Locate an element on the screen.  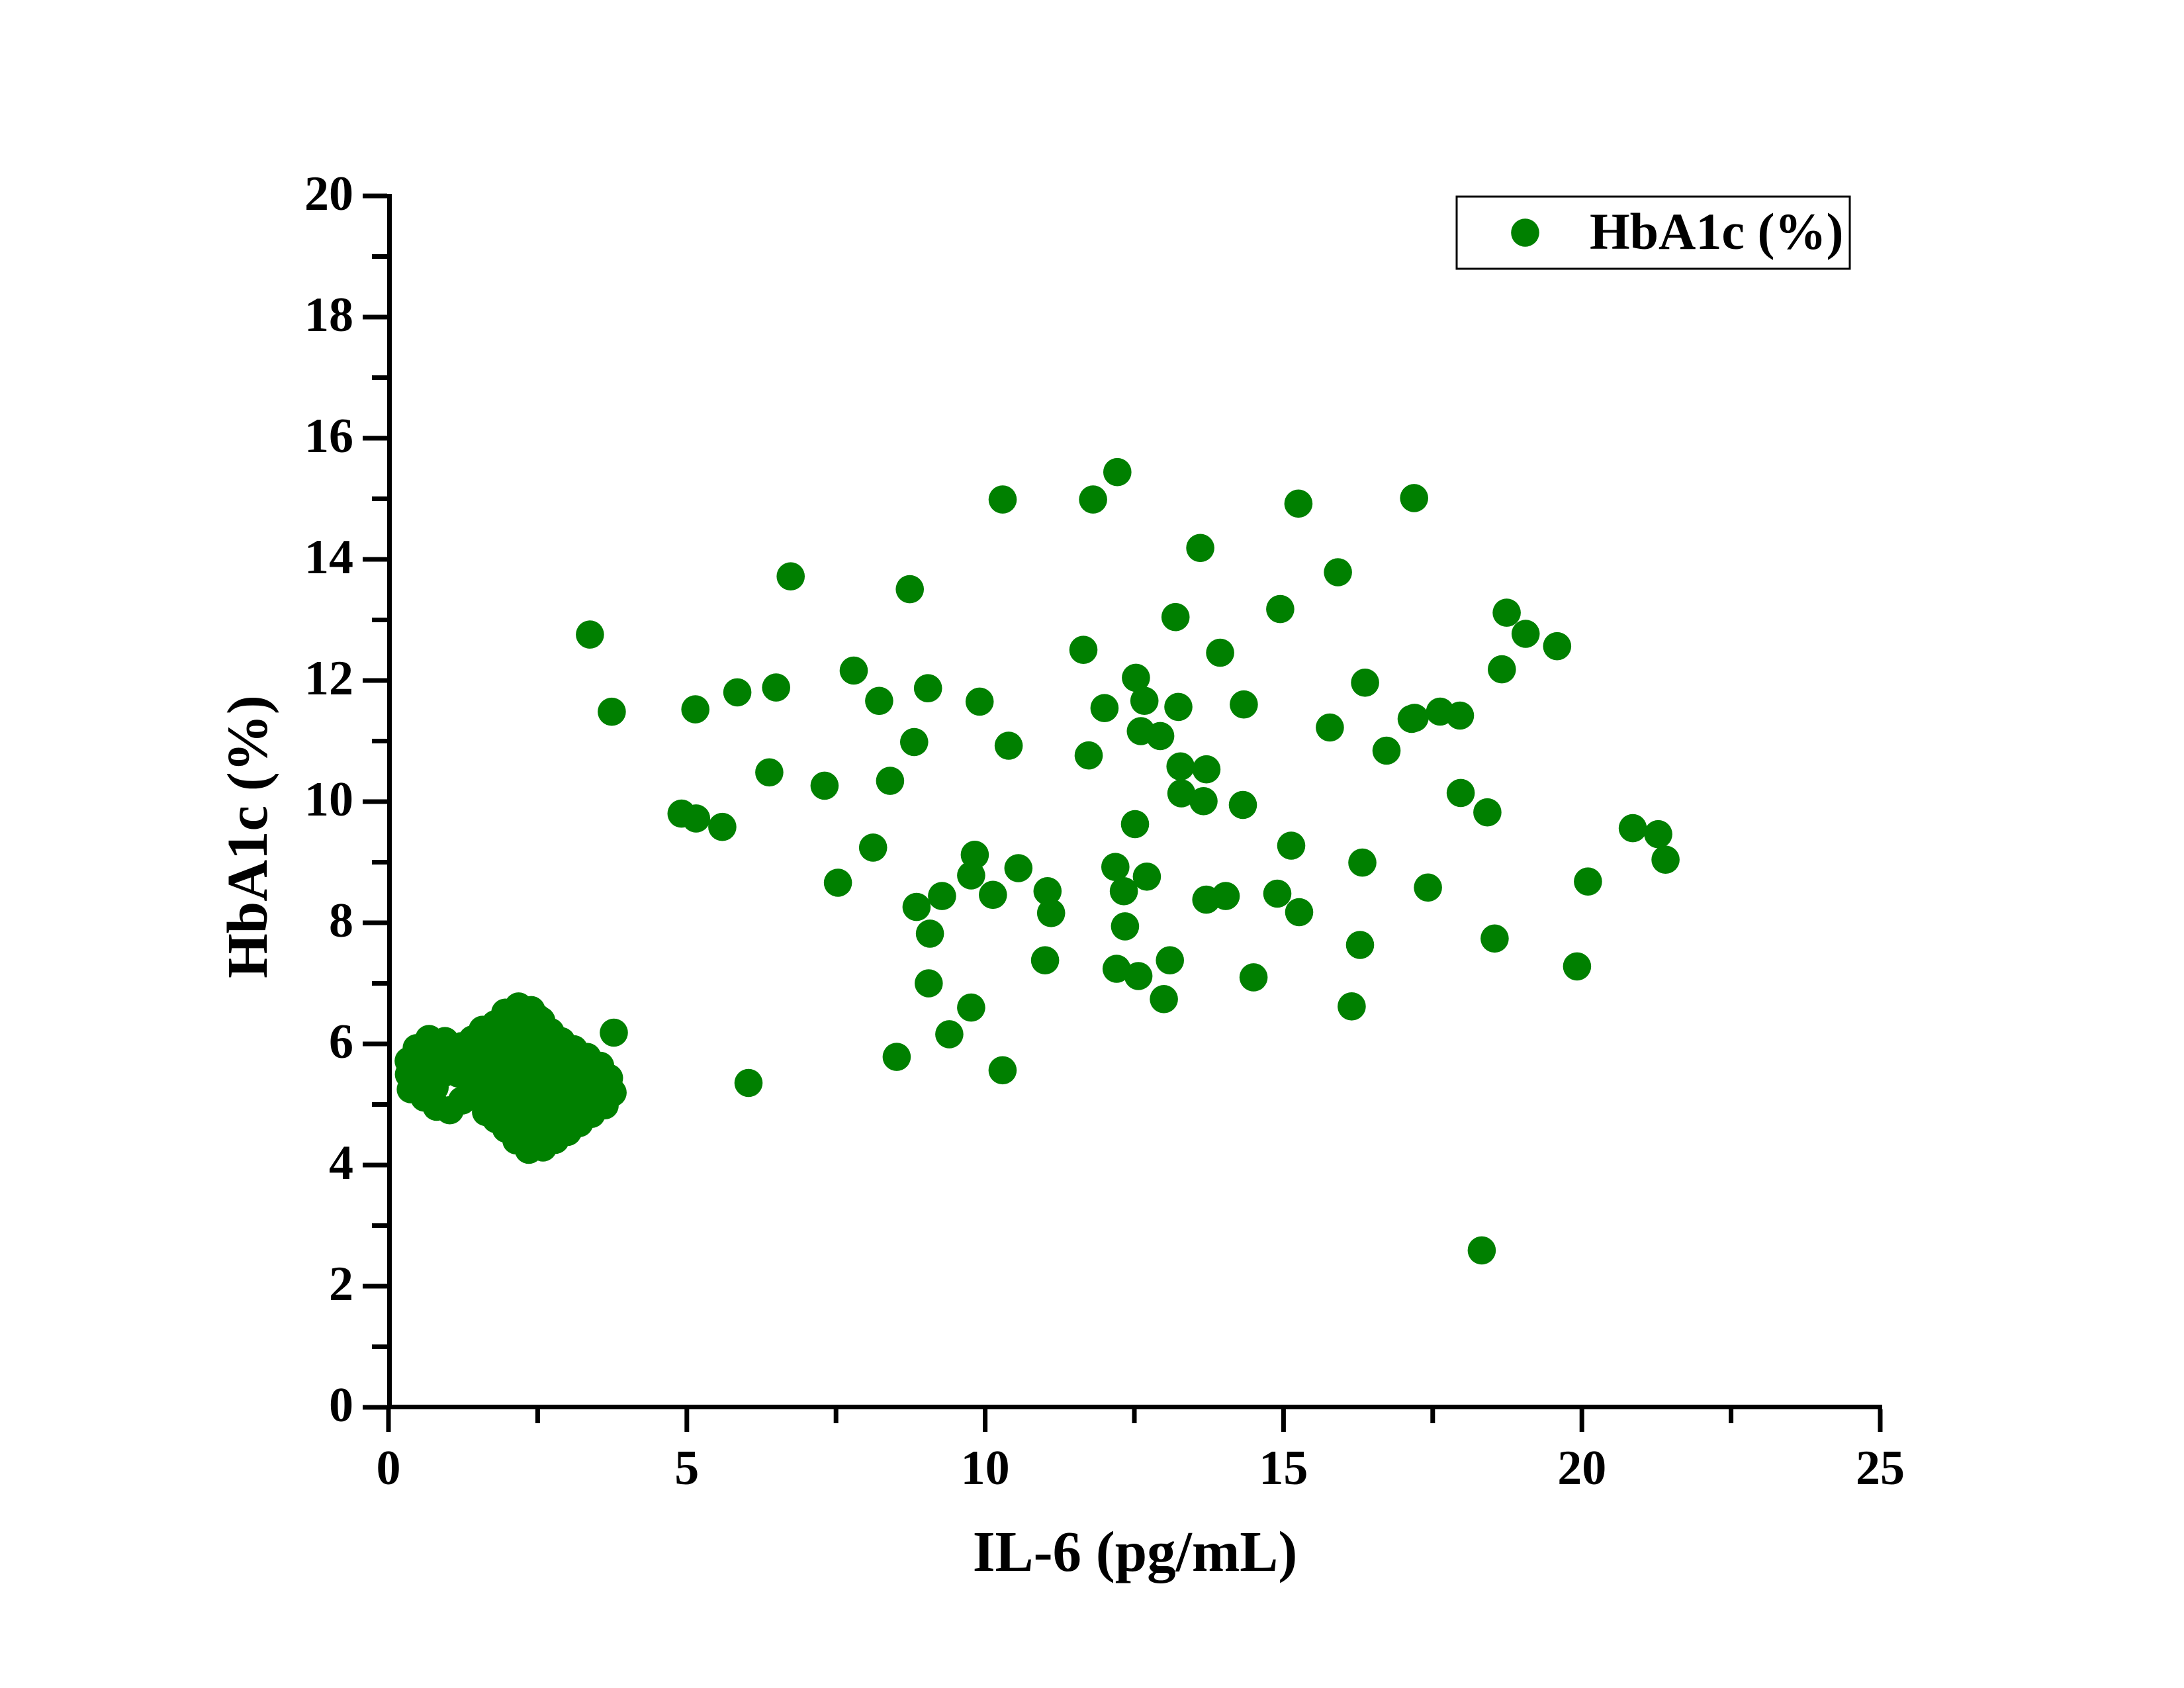
svg-text: 12 is located at coordinates (328, 678).